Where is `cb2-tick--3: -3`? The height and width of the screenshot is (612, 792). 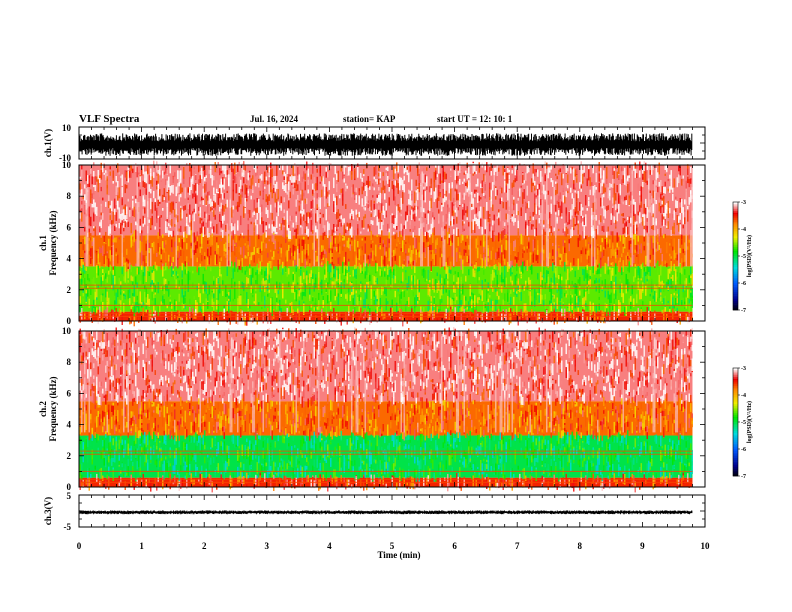
cb2-tick--3: -3 is located at coordinates (743, 369).